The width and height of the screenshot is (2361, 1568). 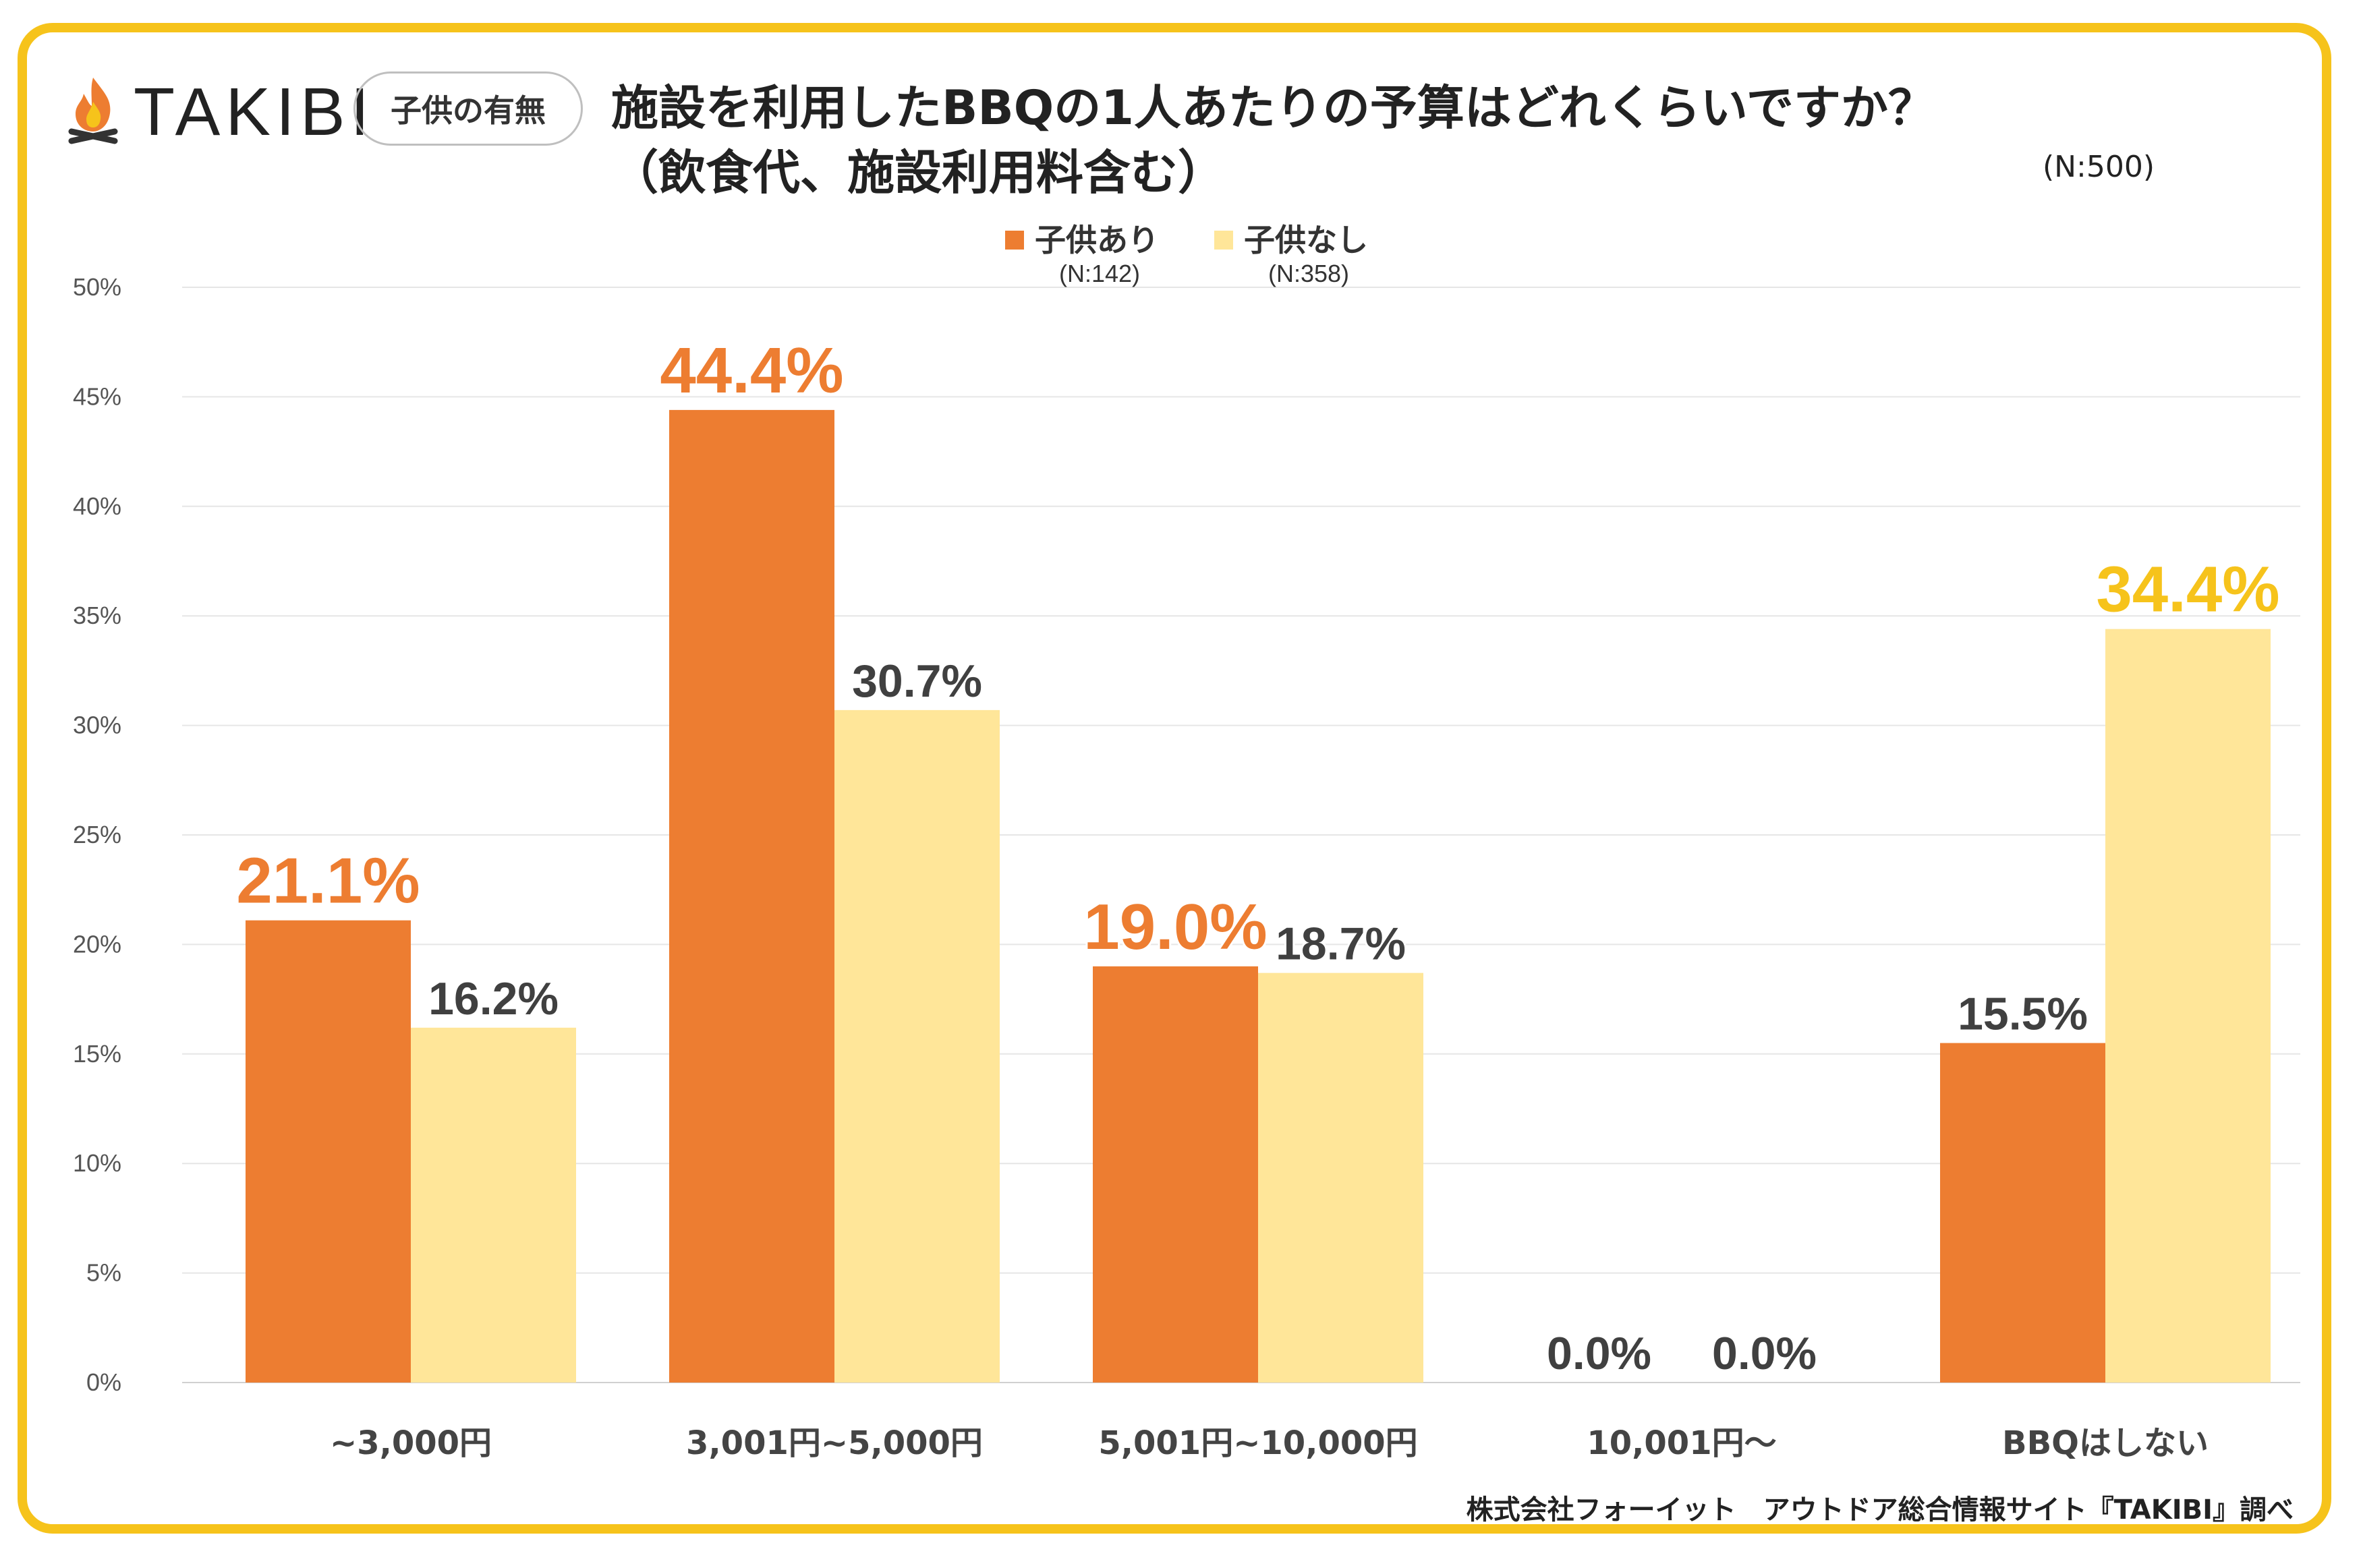 I want to click on y-tick-label: 25%, so click(x=97, y=834).